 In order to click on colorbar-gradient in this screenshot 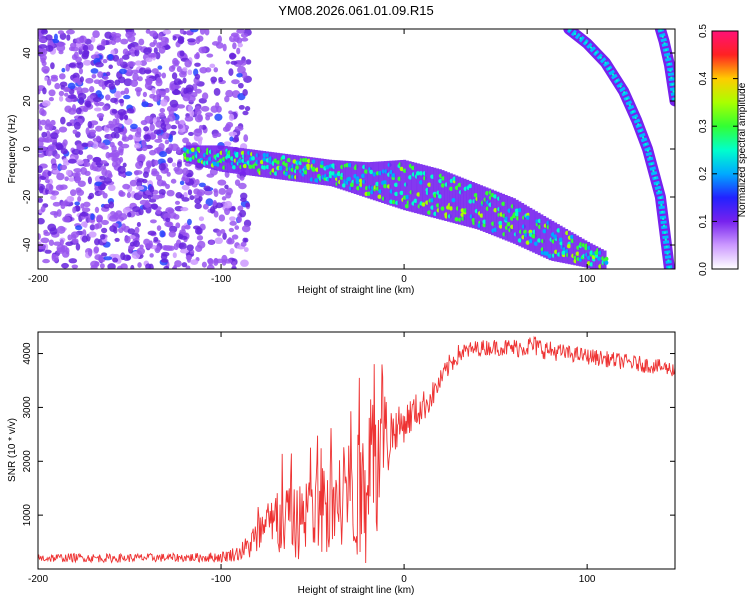, I will do `click(725, 150)`.